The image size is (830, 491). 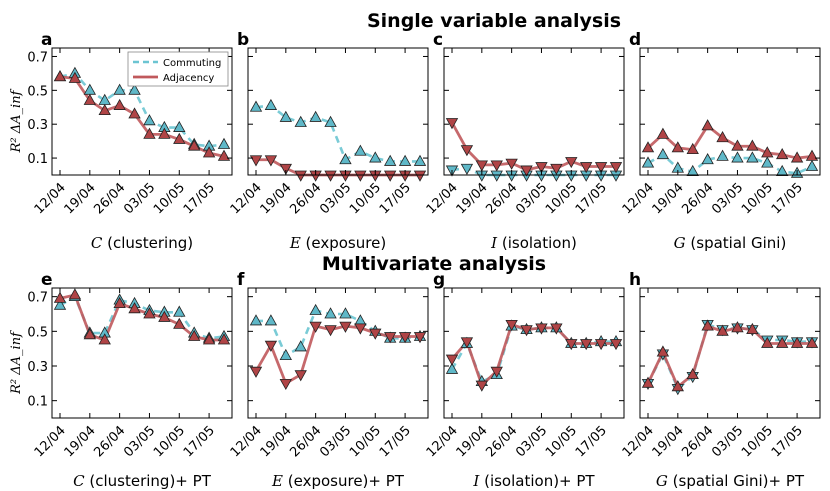 What do you see at coordinates (476, 481) in the screenshot?
I see `x-axis-variable: I` at bounding box center [476, 481].